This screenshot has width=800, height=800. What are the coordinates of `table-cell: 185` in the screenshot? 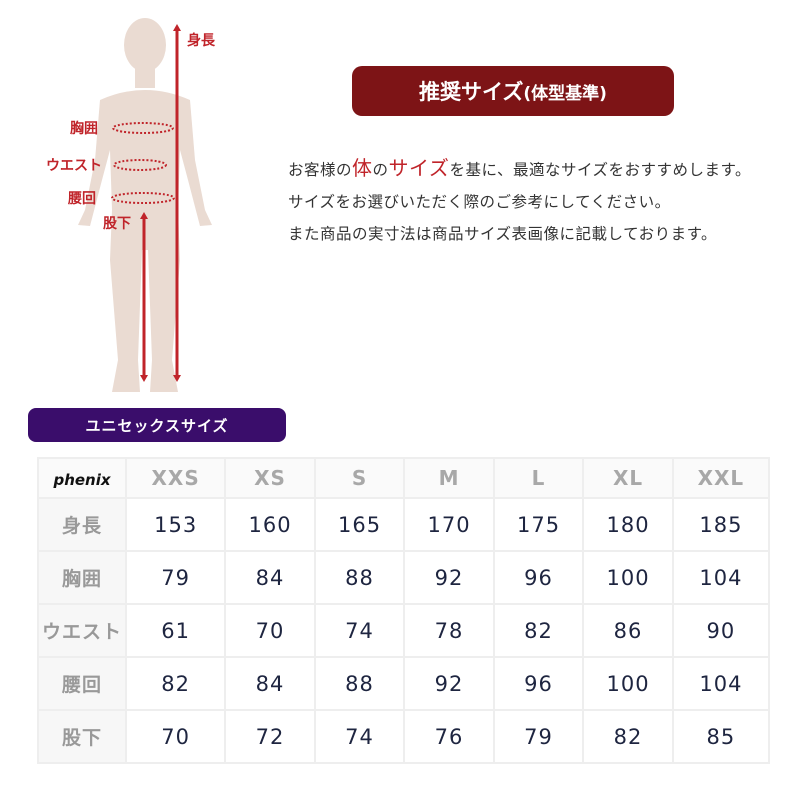 It's located at (721, 524).